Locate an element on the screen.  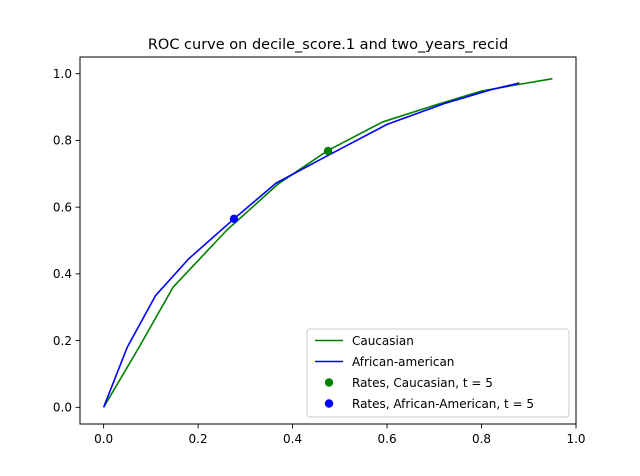
legend-label-rates-caucasian-t-5: Rates, Caucasian, t = 5 is located at coordinates (422, 383).